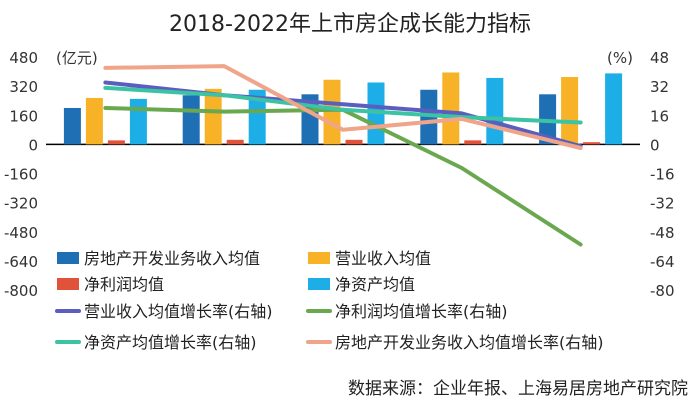 This screenshot has width=700, height=406. What do you see at coordinates (469, 342) in the screenshot?
I see `legend-label: 房地产开发业务收入均值增长率(右轴)` at bounding box center [469, 342].